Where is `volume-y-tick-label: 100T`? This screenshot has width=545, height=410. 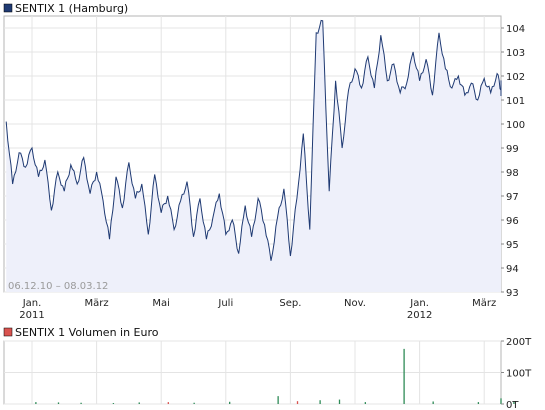 volume-y-tick-label: 100T is located at coordinates (519, 374).